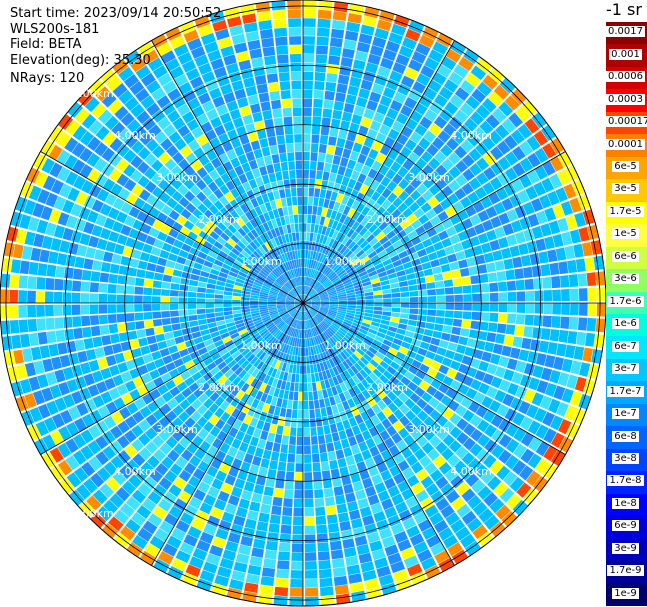 The image size is (647, 607). I want to click on colorbar-tick-label: 0.0006, so click(625, 77).